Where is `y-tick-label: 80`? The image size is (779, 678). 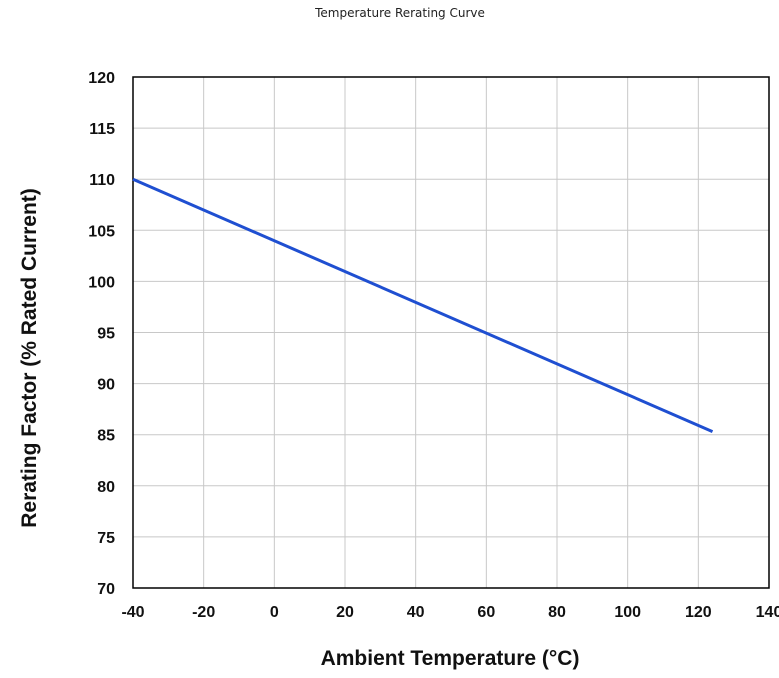
y-tick-label: 80 is located at coordinates (106, 487).